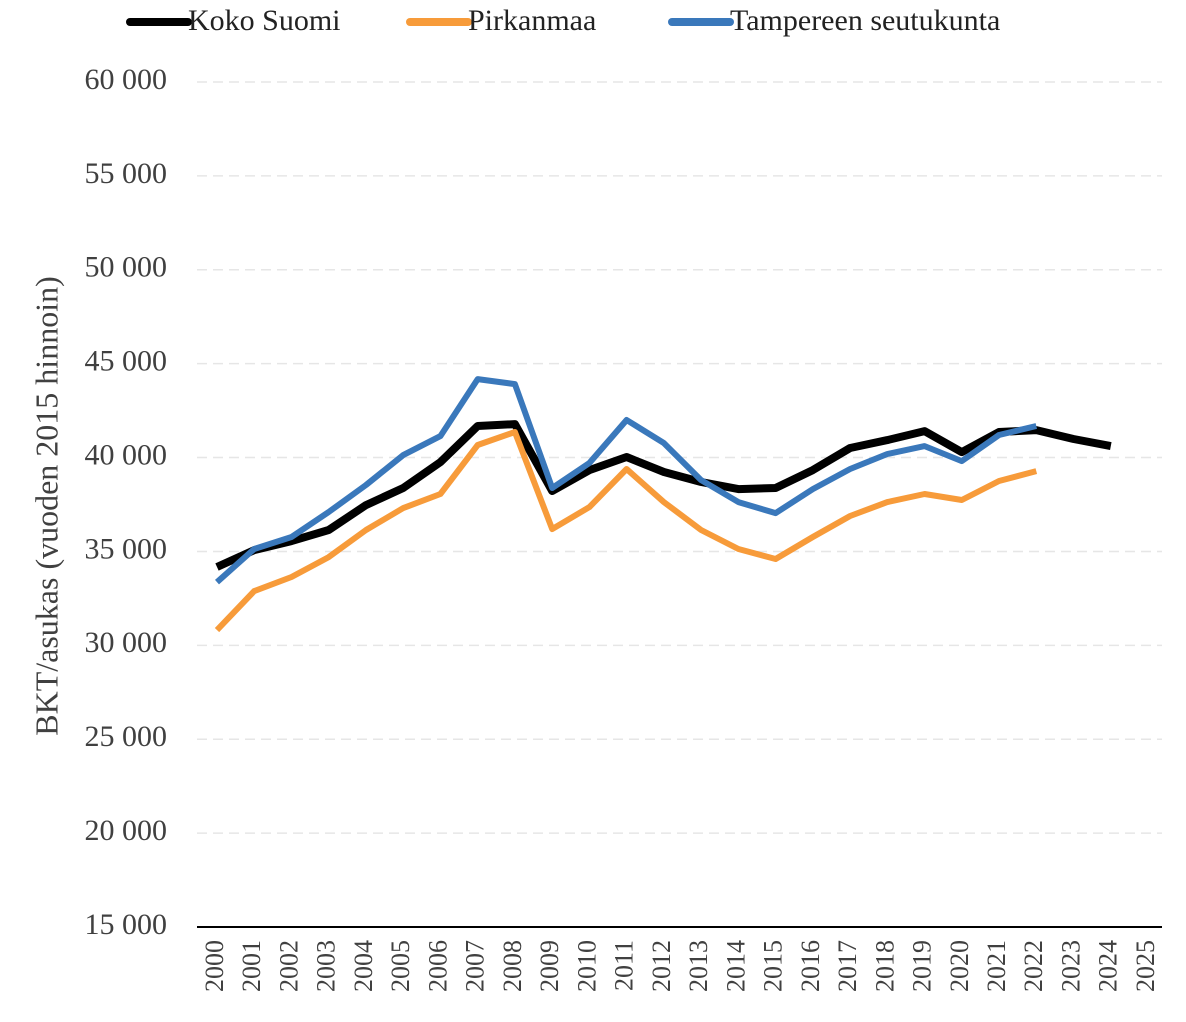 This screenshot has width=1186, height=1022. What do you see at coordinates (214, 966) in the screenshot?
I see `x-tick-label: 2000` at bounding box center [214, 966].